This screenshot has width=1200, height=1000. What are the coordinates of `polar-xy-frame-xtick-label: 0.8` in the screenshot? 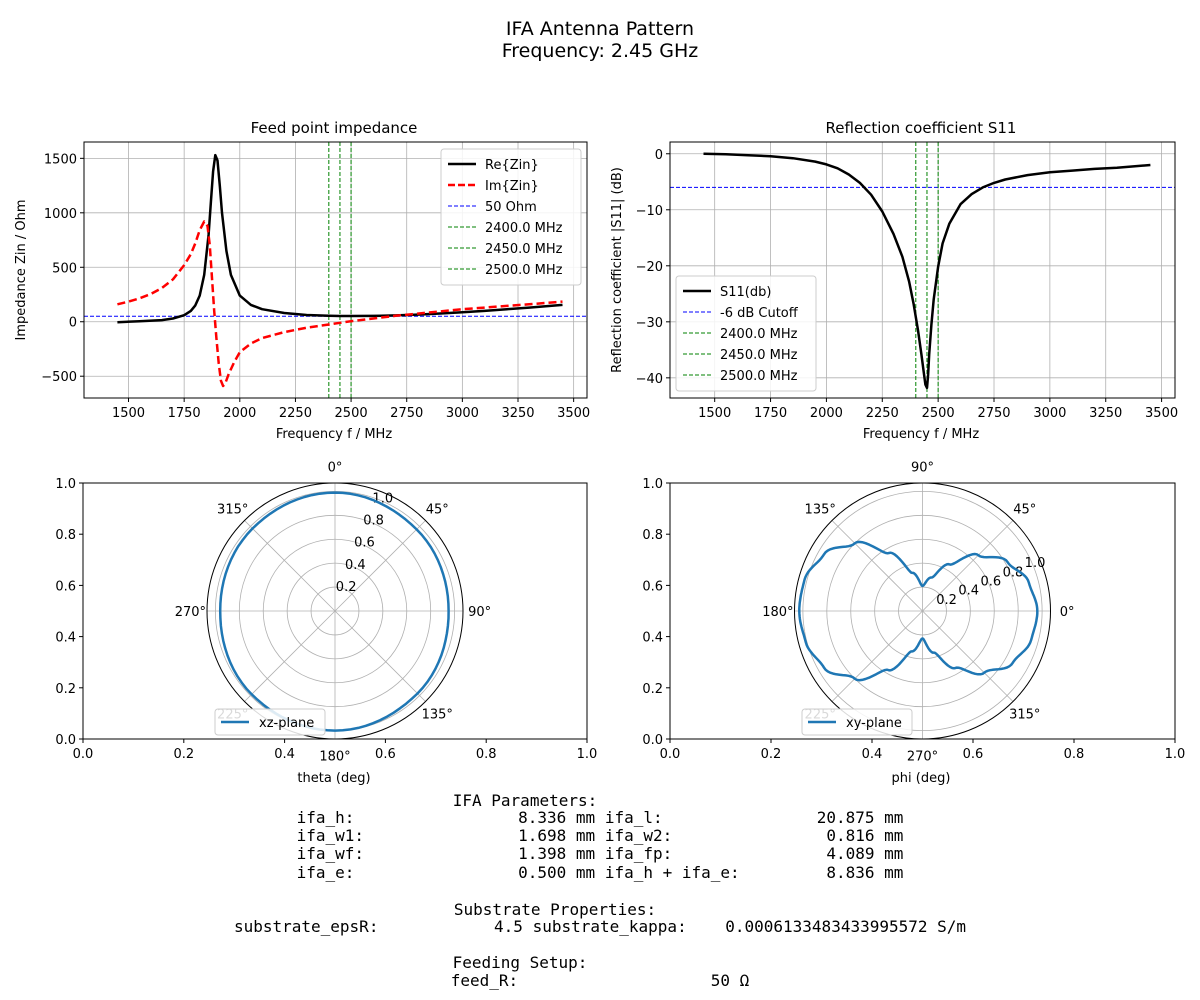 It's located at (1074, 754).